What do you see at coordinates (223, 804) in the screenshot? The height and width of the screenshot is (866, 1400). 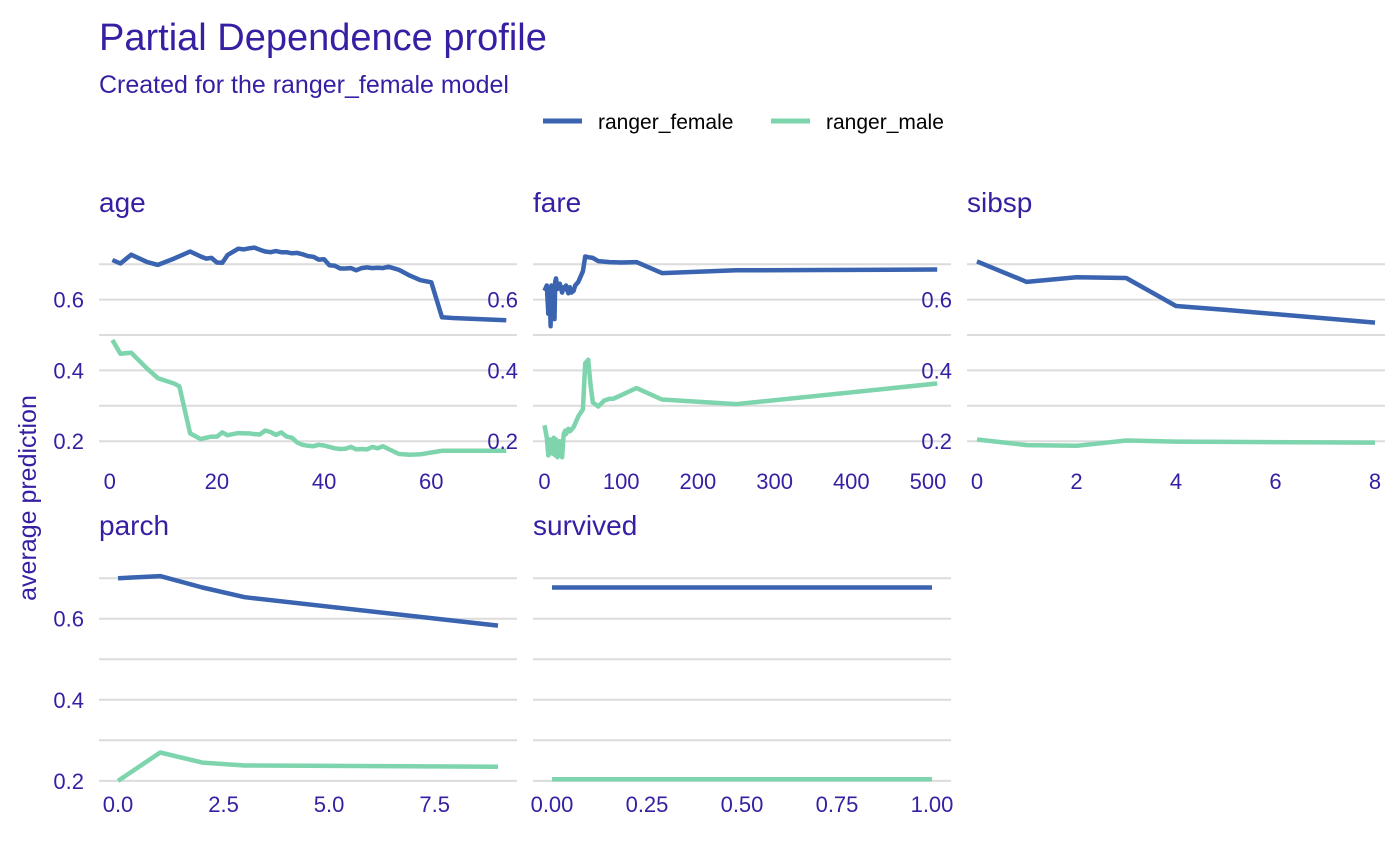 I see `x-tick-label: 2.5` at bounding box center [223, 804].